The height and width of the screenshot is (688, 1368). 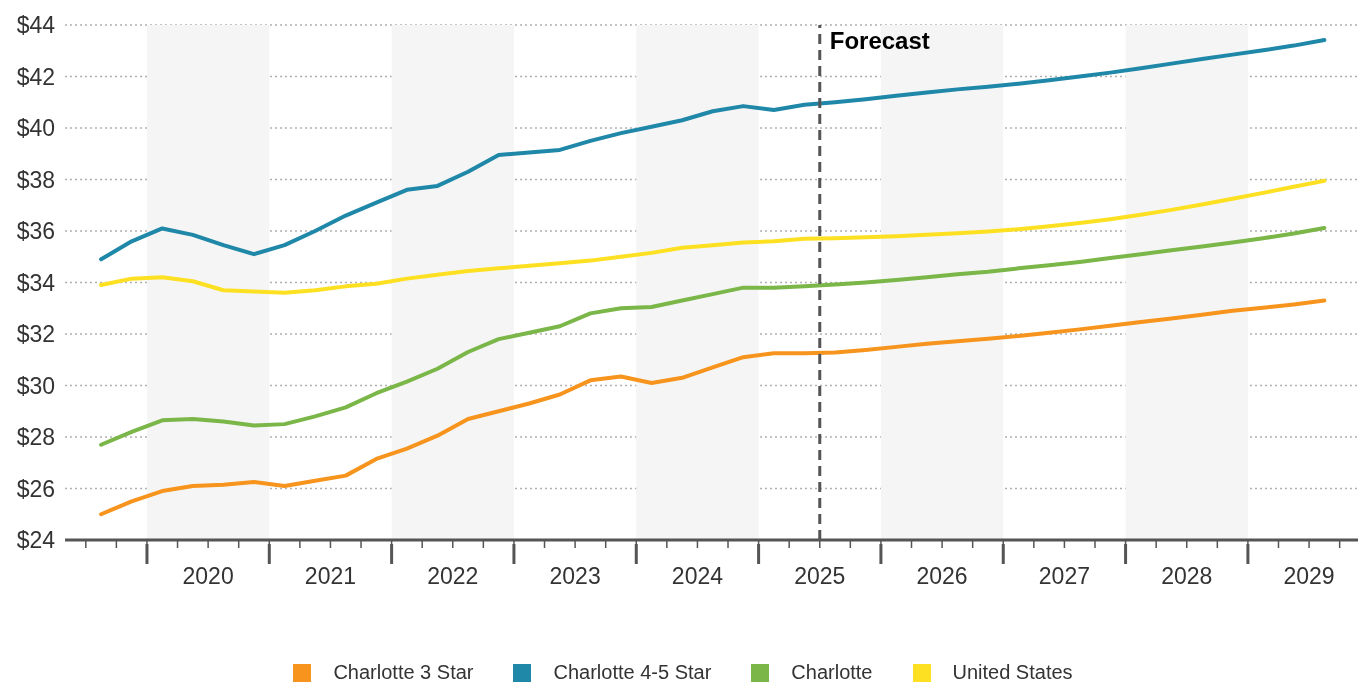 What do you see at coordinates (942, 576) in the screenshot?
I see `x-tick-label: 2026` at bounding box center [942, 576].